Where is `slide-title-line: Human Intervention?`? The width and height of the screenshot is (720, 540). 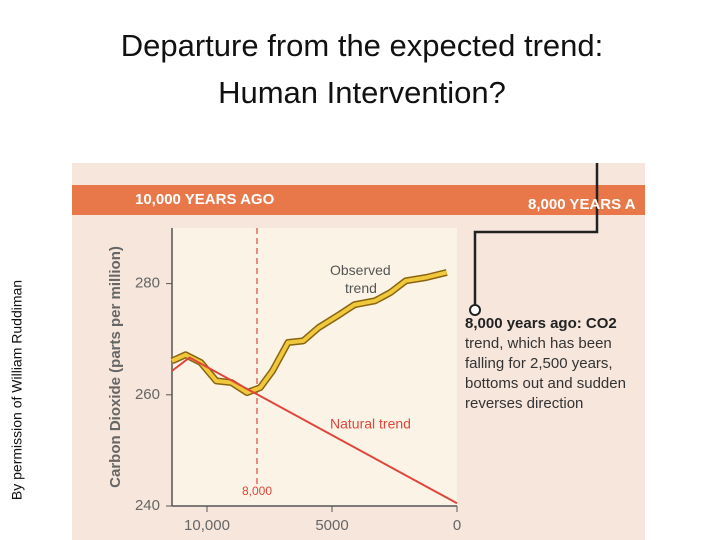 slide-title-line: Human Intervention? is located at coordinates (362, 92).